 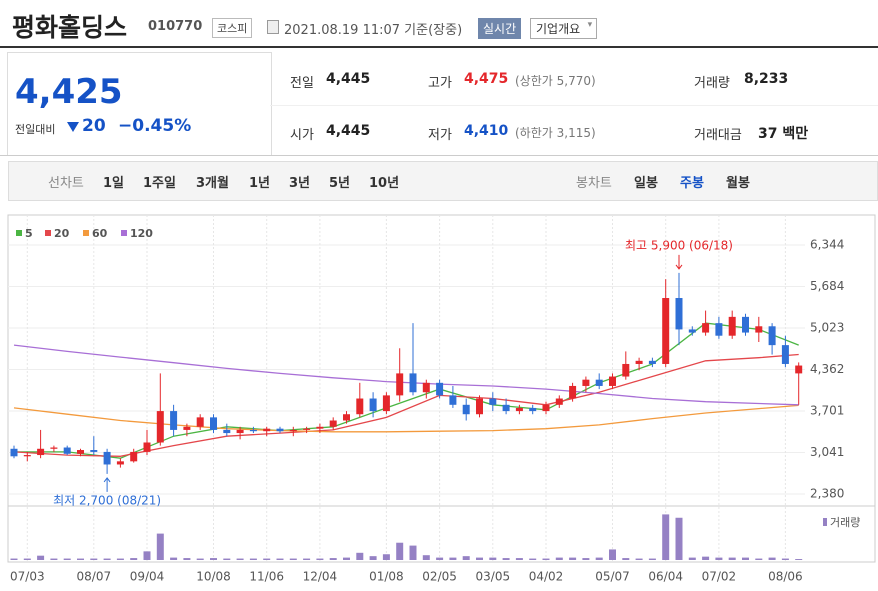 I want to click on header-rule, so click(x=439, y=47).